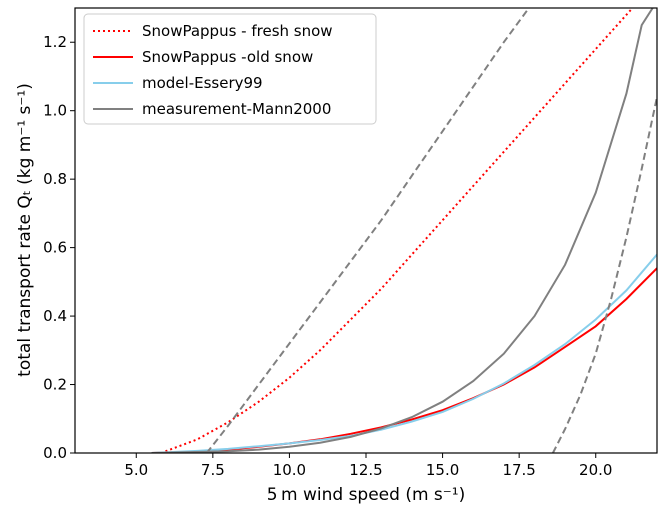 The width and height of the screenshot is (661, 506). I want to click on y-tick-label: 0.0, so click(55, 453).